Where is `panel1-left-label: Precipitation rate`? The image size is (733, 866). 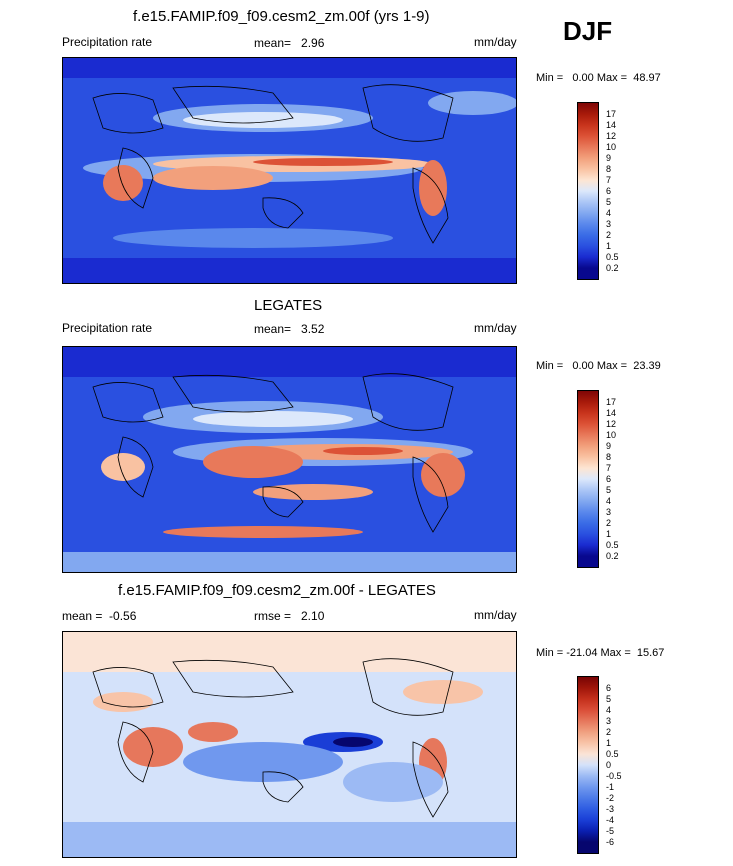 panel1-left-label: Precipitation rate is located at coordinates (107, 42).